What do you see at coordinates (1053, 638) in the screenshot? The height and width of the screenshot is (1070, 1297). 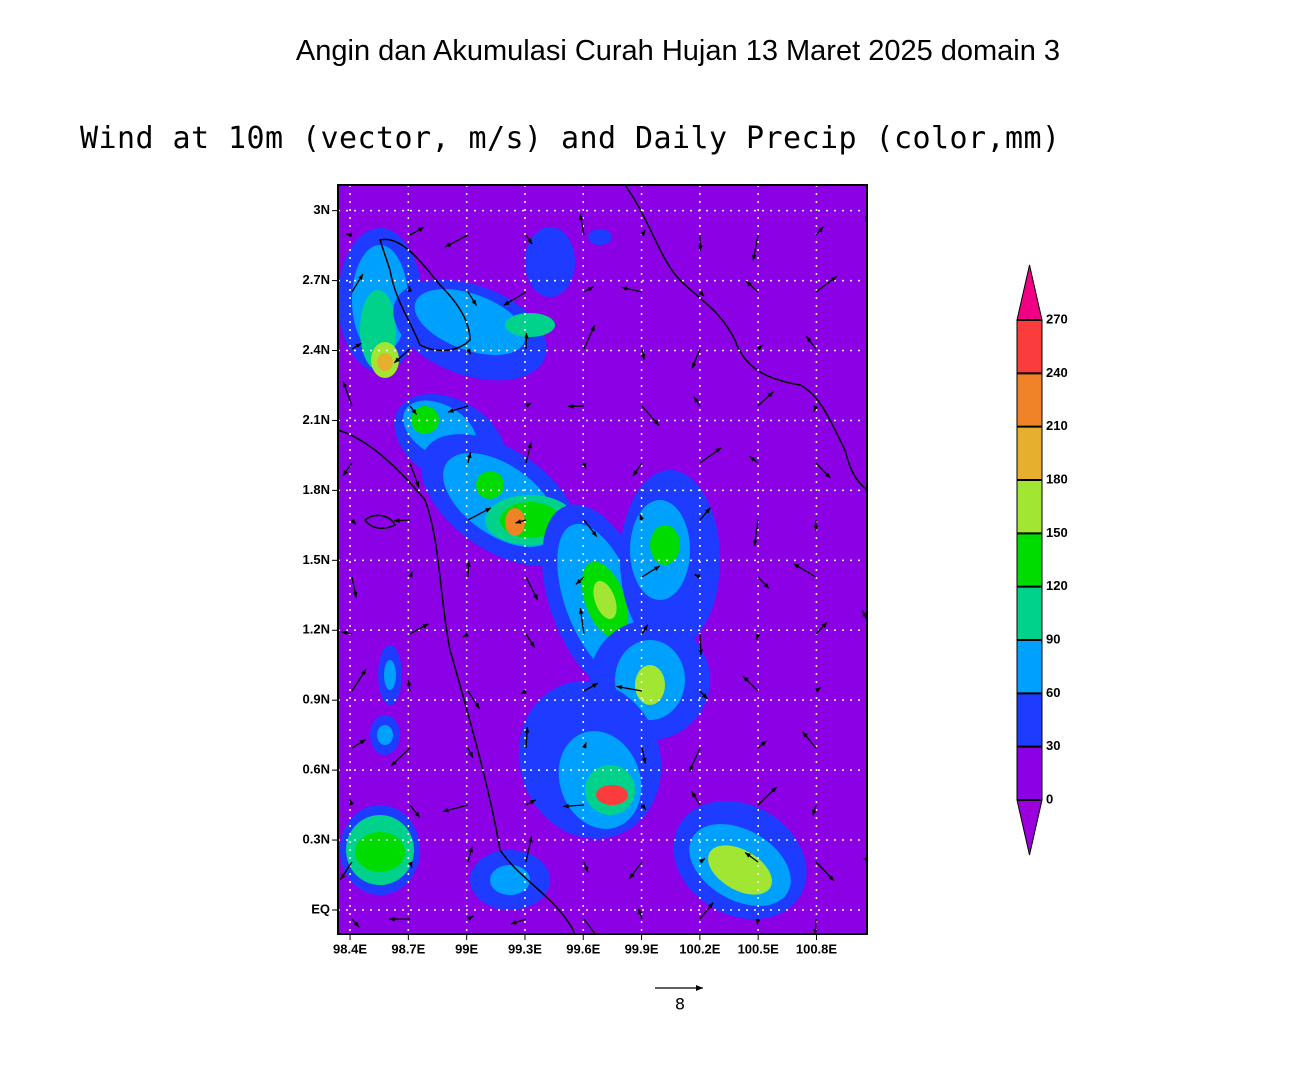 I see `colorbar-label: 90` at bounding box center [1053, 638].